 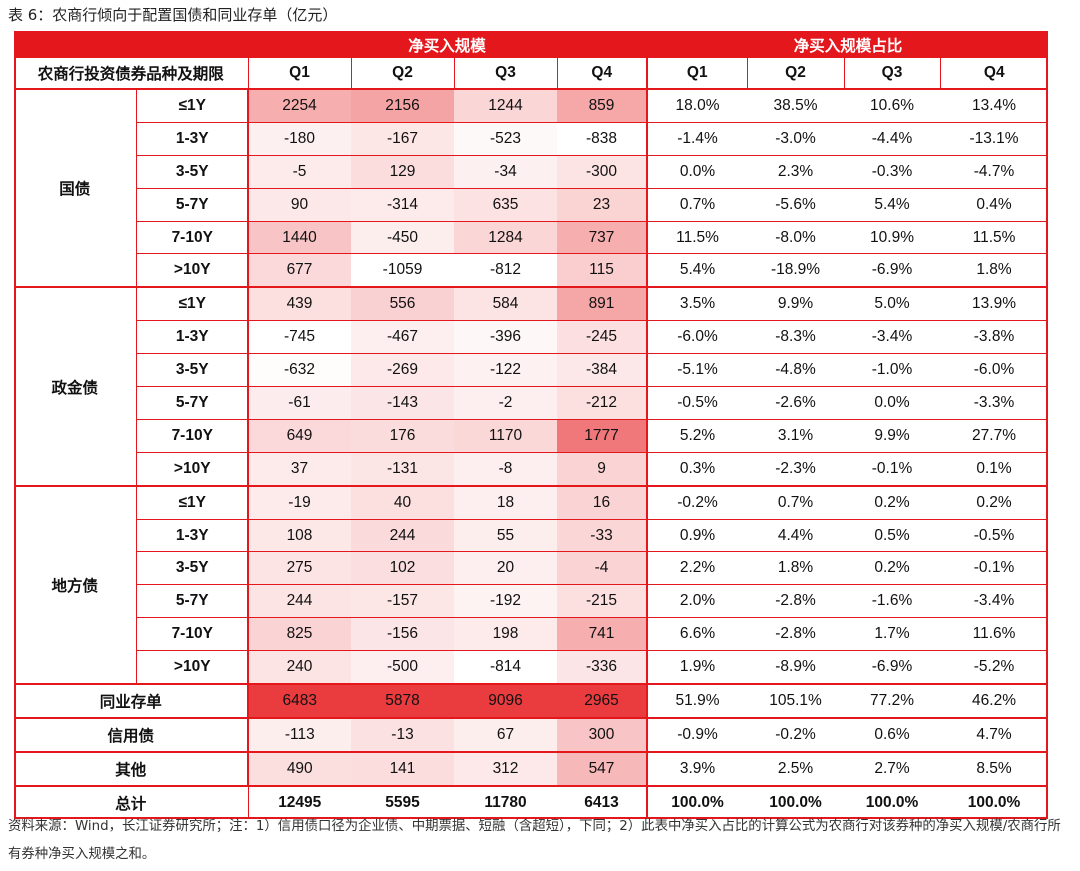 I want to click on value-cell: 90, so click(x=299, y=205).